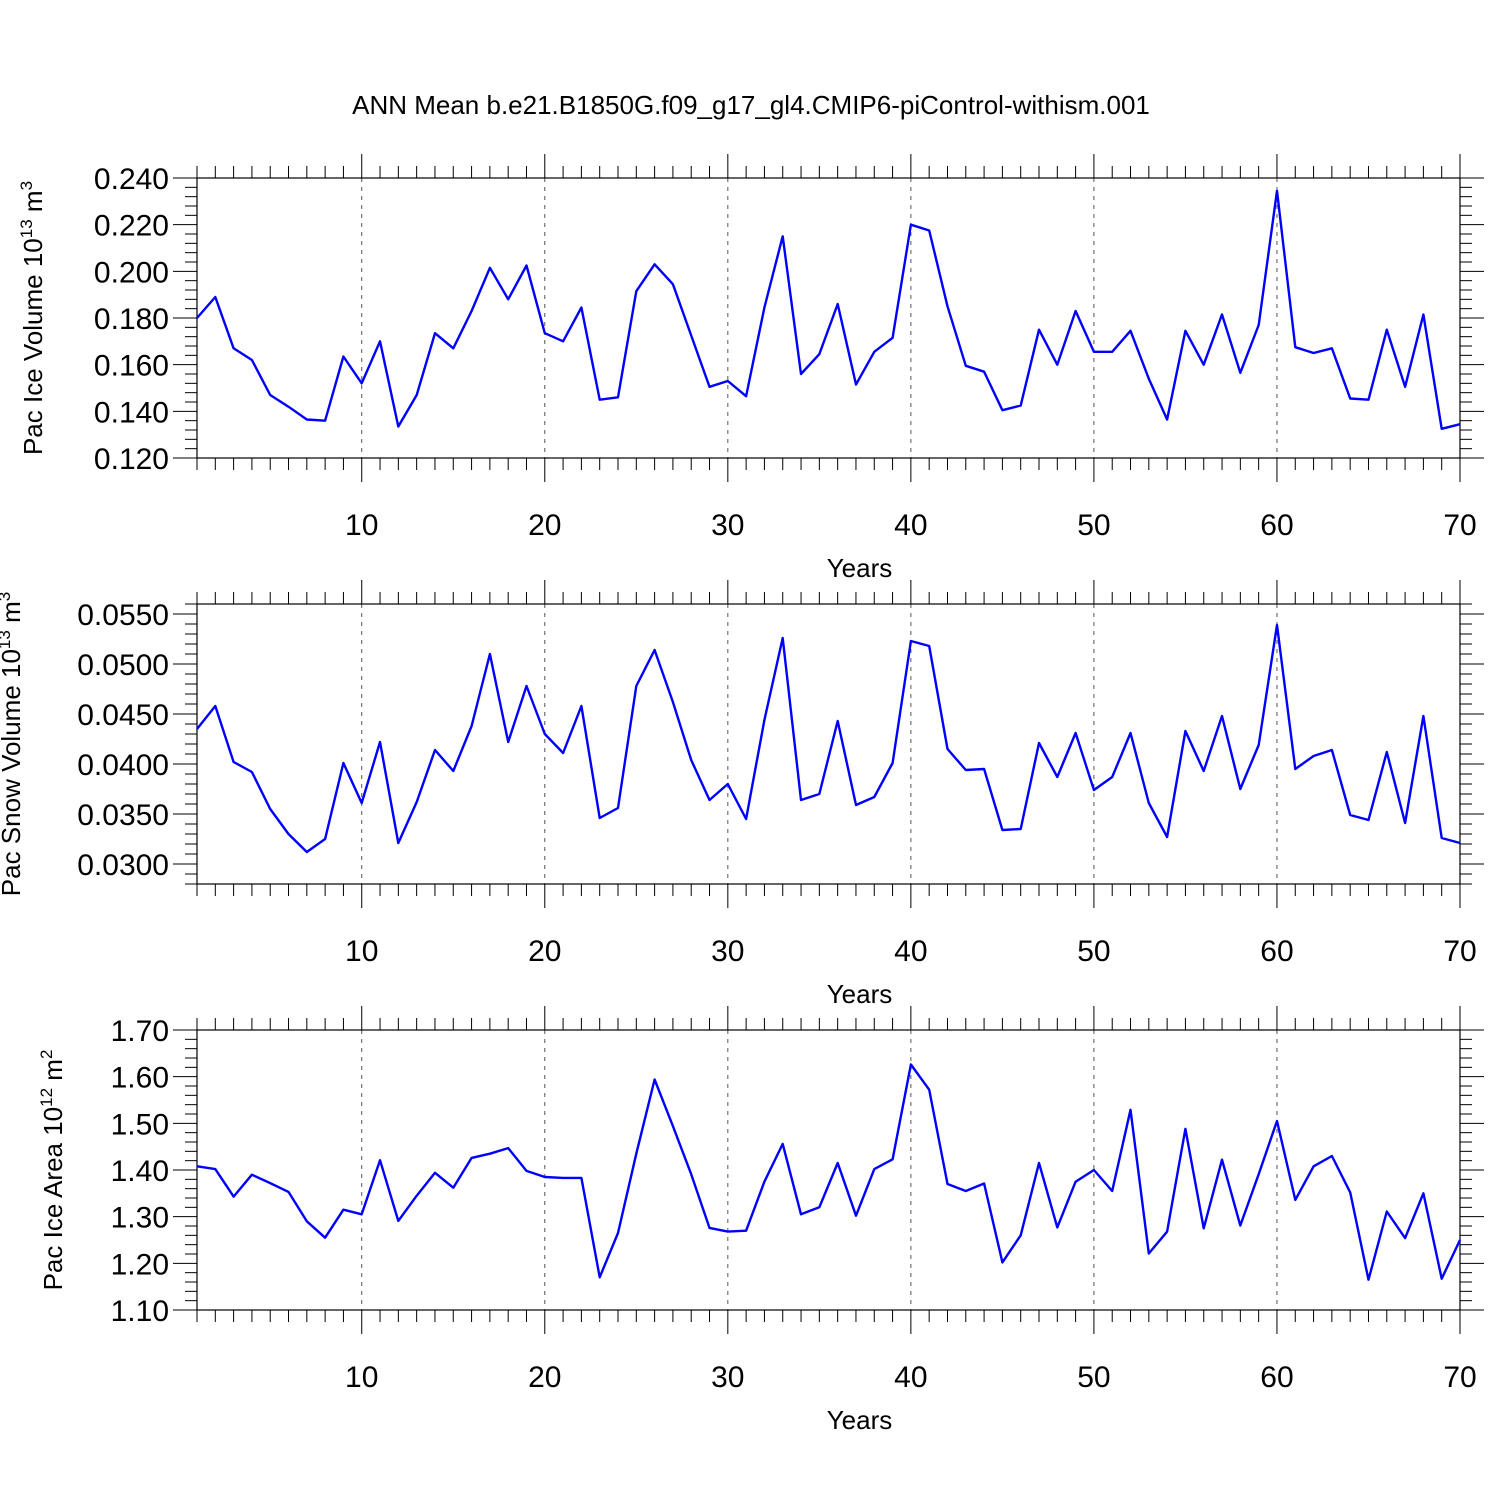 This screenshot has height=1500, width=1500. What do you see at coordinates (140, 1171) in the screenshot?
I see `y-tick-label: 1.40` at bounding box center [140, 1171].